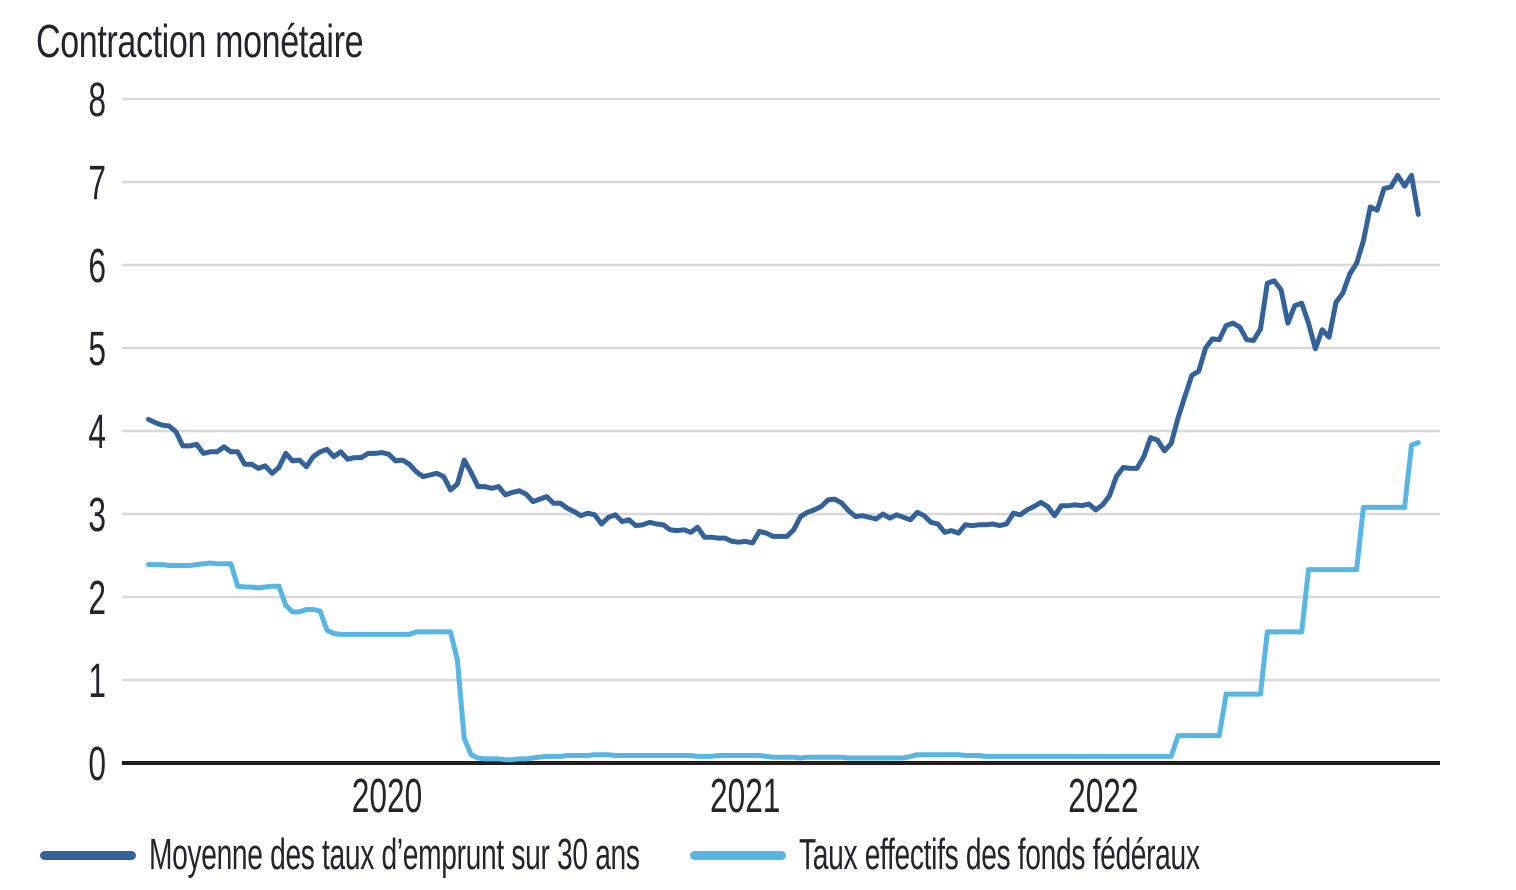 This screenshot has height=890, width=1516. Describe the element at coordinates (88, 855) in the screenshot. I see `legend-swatch-moyenne-30-ans` at that location.